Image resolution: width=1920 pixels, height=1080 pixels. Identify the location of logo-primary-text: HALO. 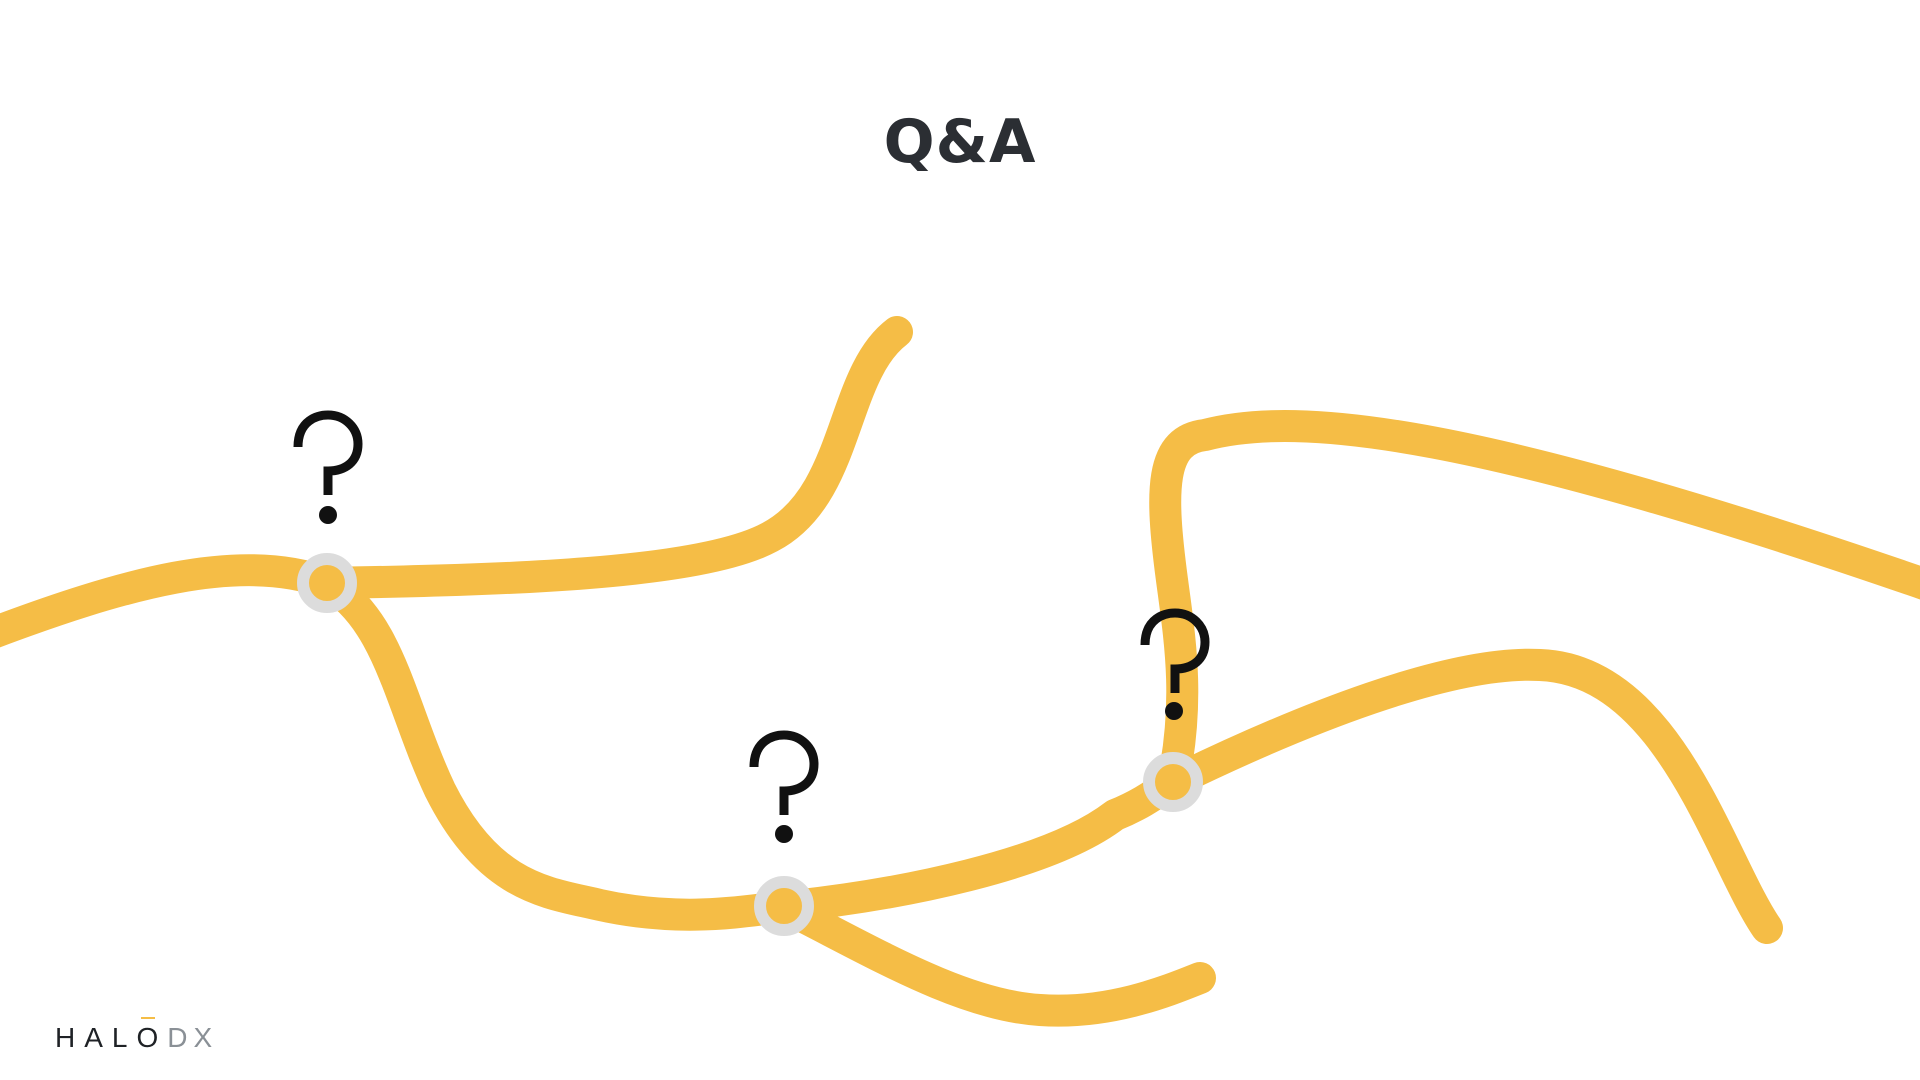
(111, 1034).